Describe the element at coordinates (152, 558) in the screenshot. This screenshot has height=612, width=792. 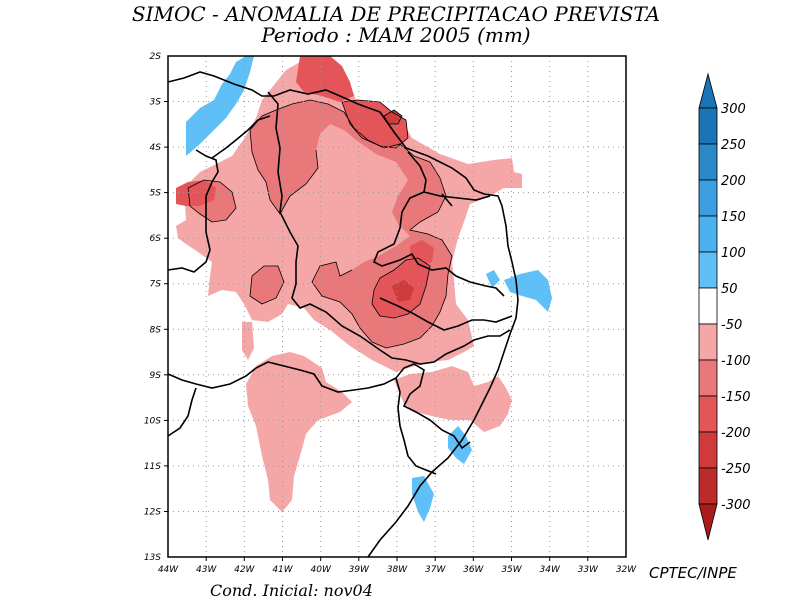
I see `lat-label: 13S` at that location.